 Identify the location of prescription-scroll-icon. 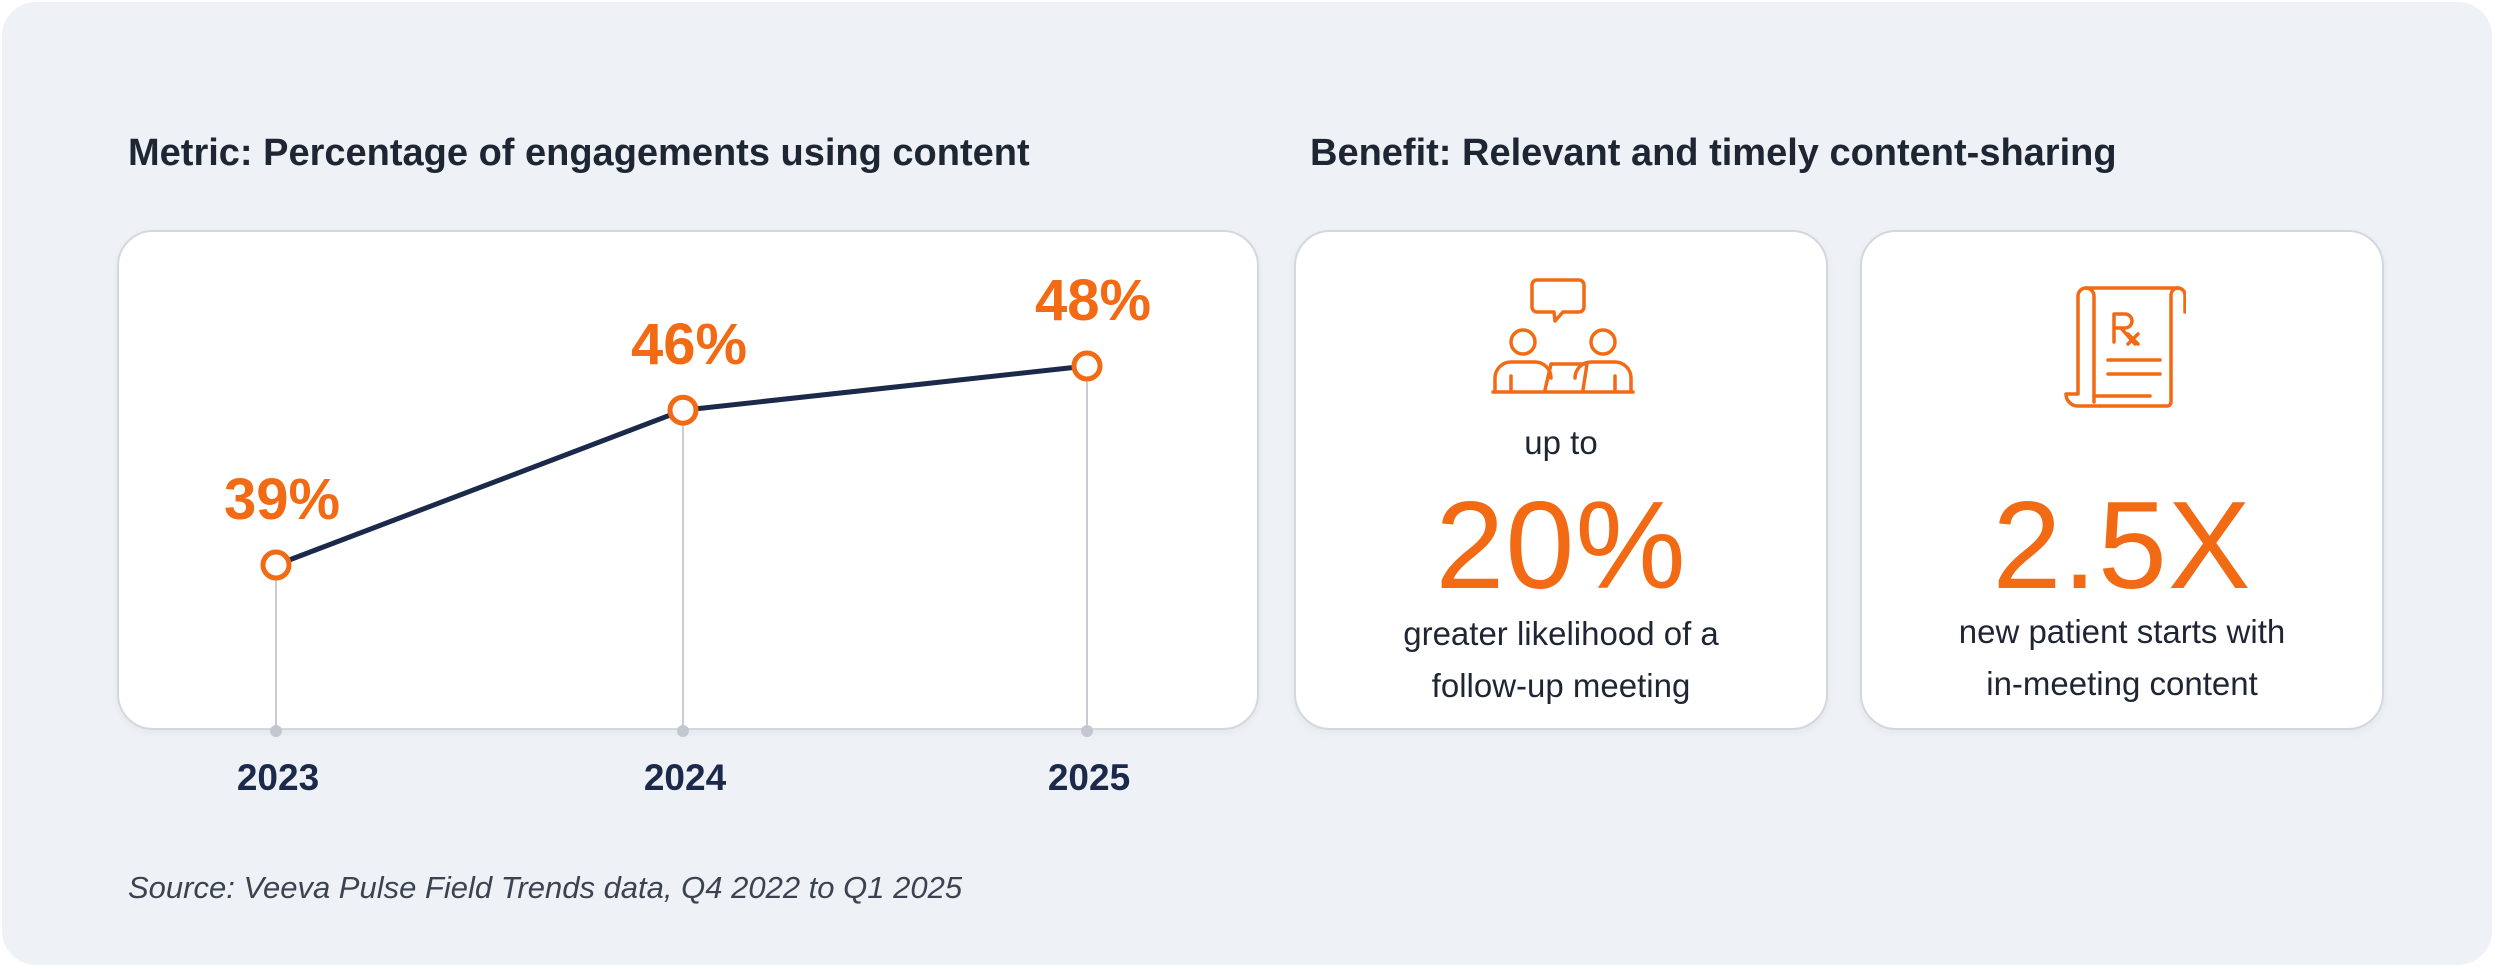
(2125, 347).